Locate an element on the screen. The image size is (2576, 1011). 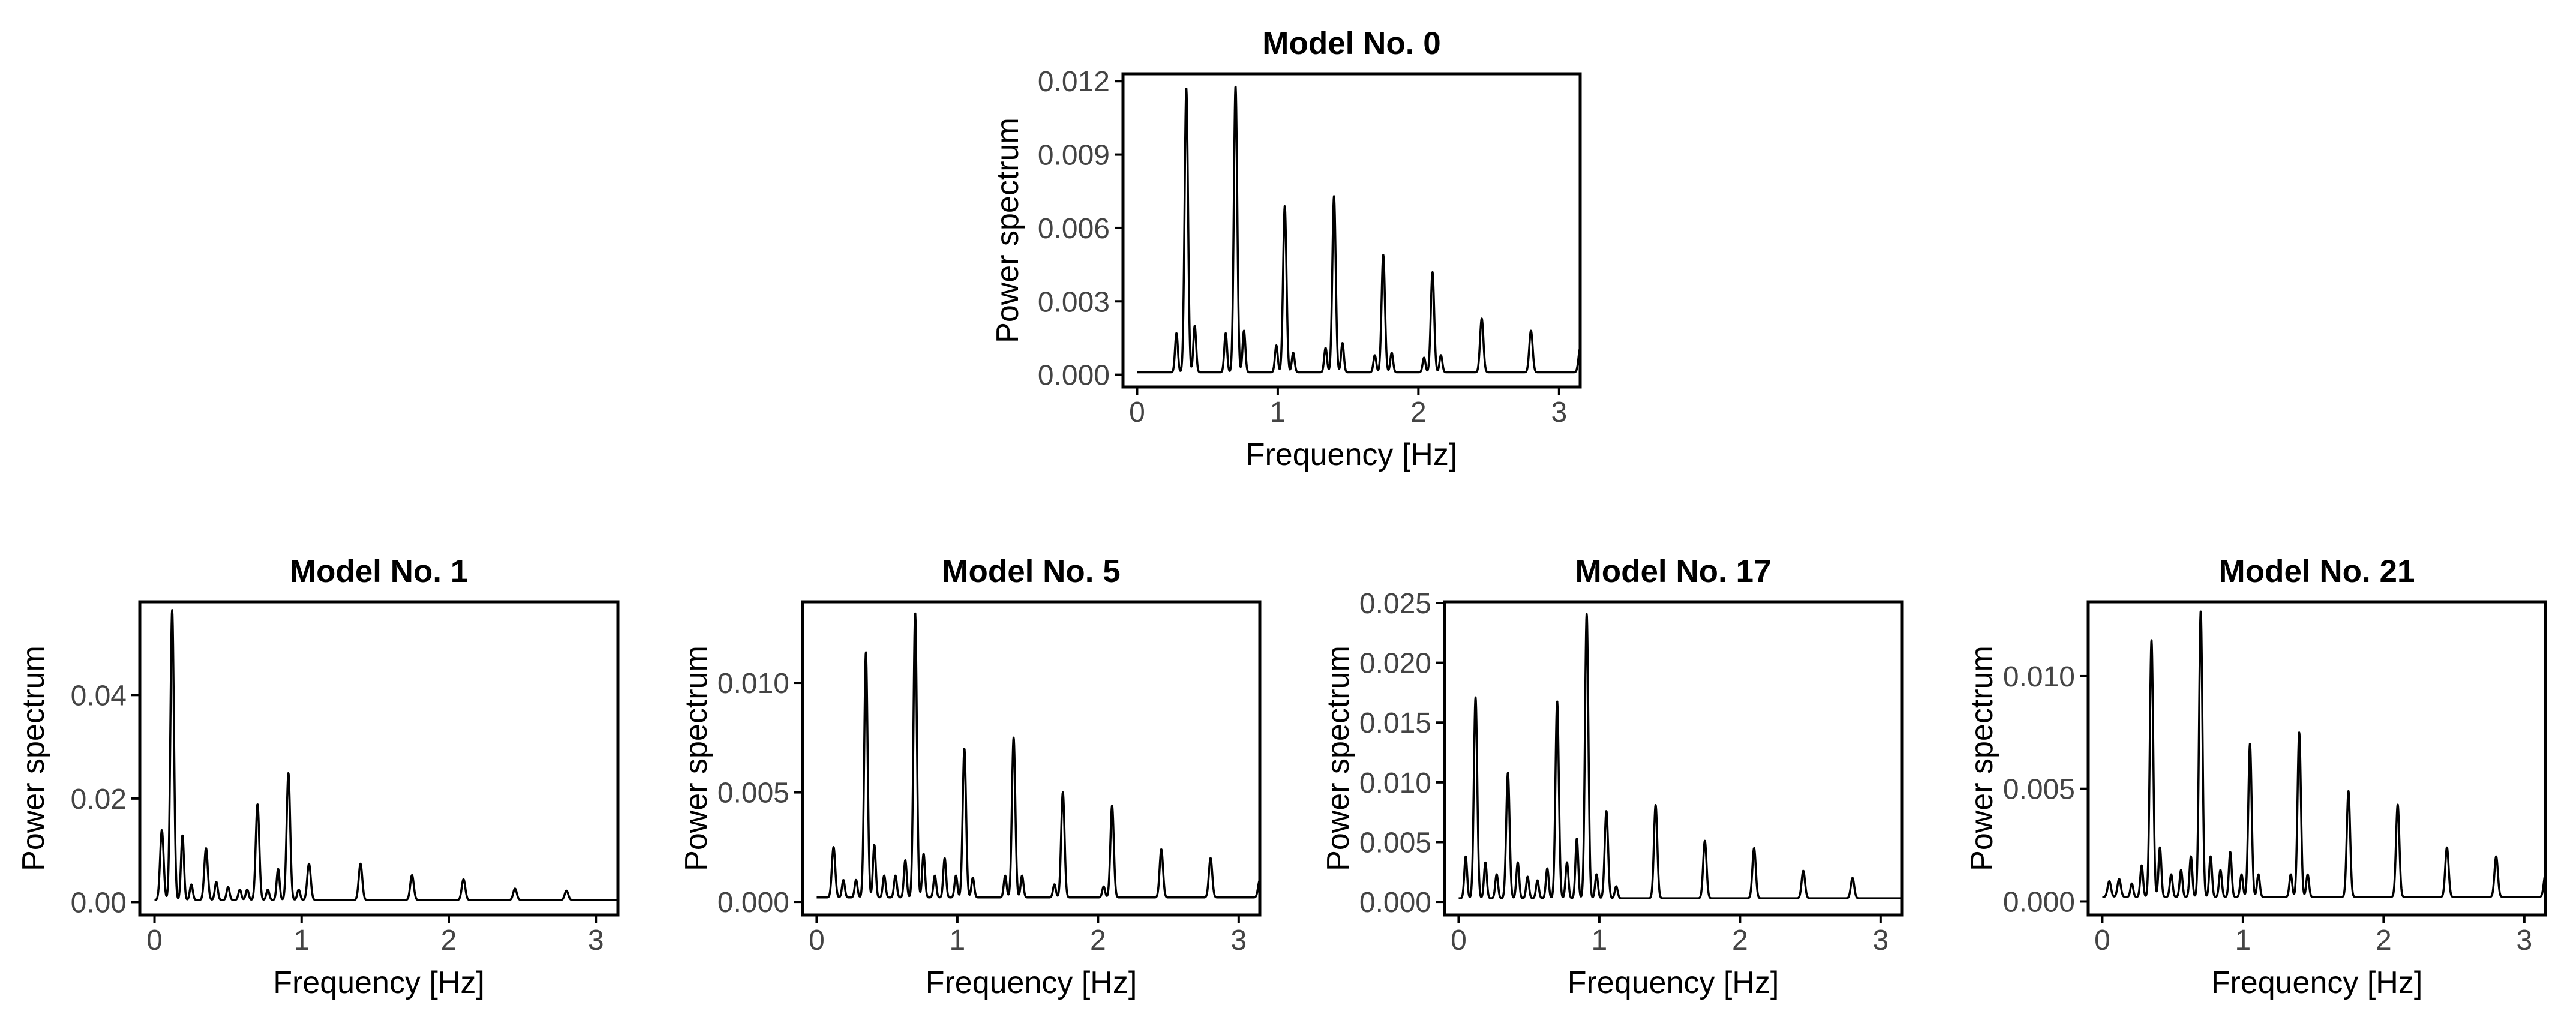
chart-title: Model No. 0 is located at coordinates (1351, 43).